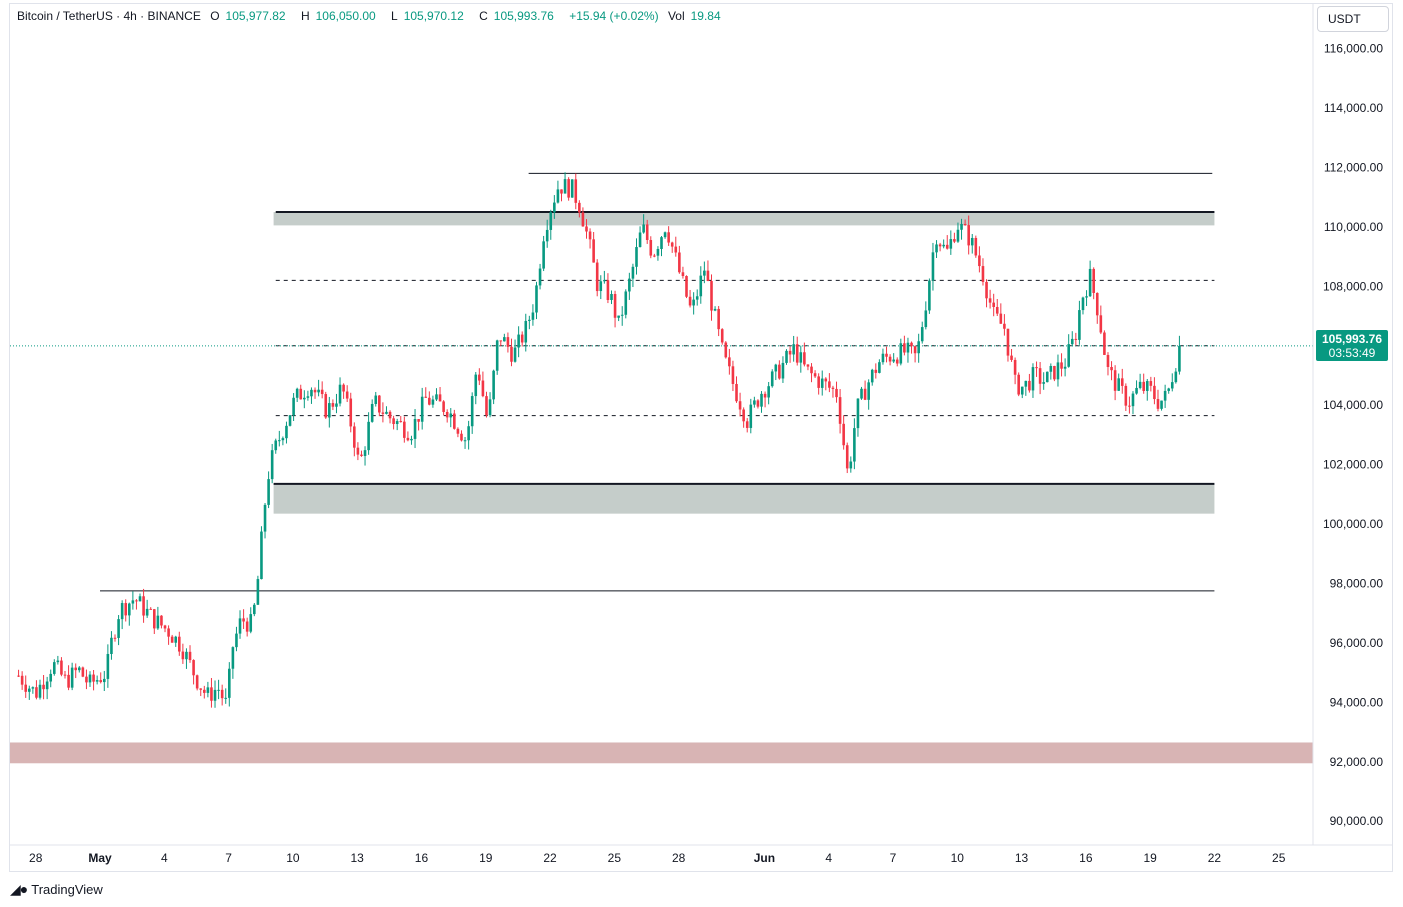 Image resolution: width=1403 pixels, height=907 pixels. What do you see at coordinates (305, 16) in the screenshot?
I see `high-label: H` at bounding box center [305, 16].